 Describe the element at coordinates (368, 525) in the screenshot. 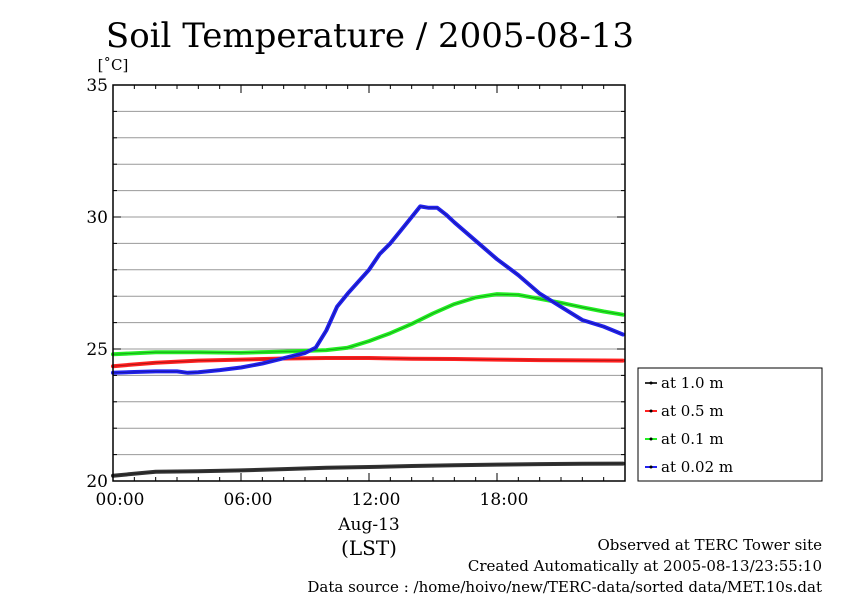

I see `x-axis-date-label: Aug-13` at that location.